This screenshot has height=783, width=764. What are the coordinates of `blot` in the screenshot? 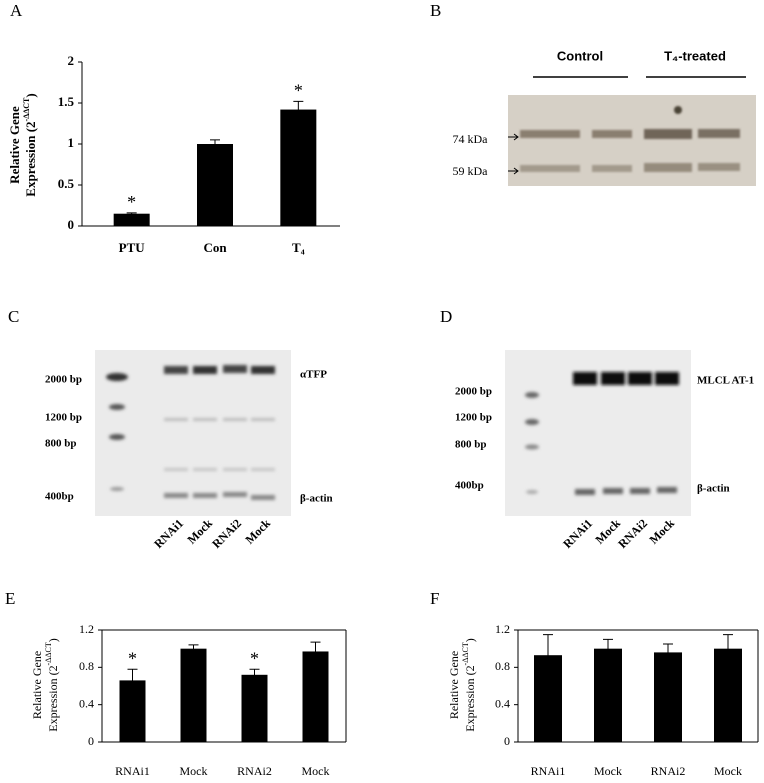 It's located at (632, 140).